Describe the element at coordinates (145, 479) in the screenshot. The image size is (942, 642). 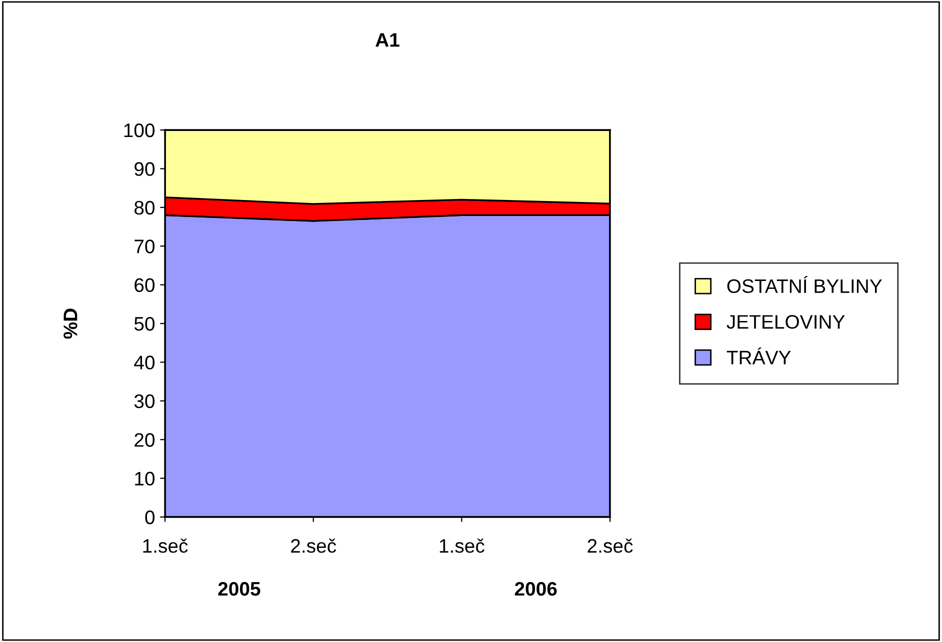
I see `y-tick-label: 10` at that location.